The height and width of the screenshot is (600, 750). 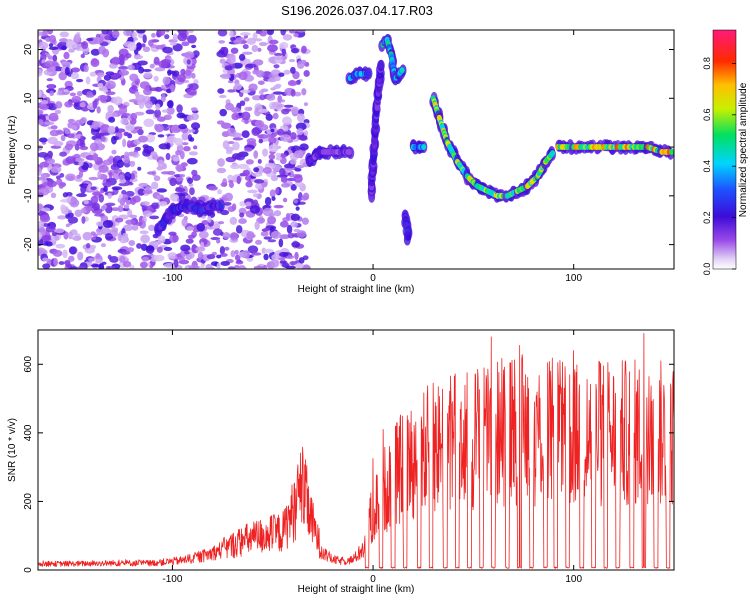 What do you see at coordinates (28, 195) in the screenshot?
I see `y-tick-label: -10` at bounding box center [28, 195].